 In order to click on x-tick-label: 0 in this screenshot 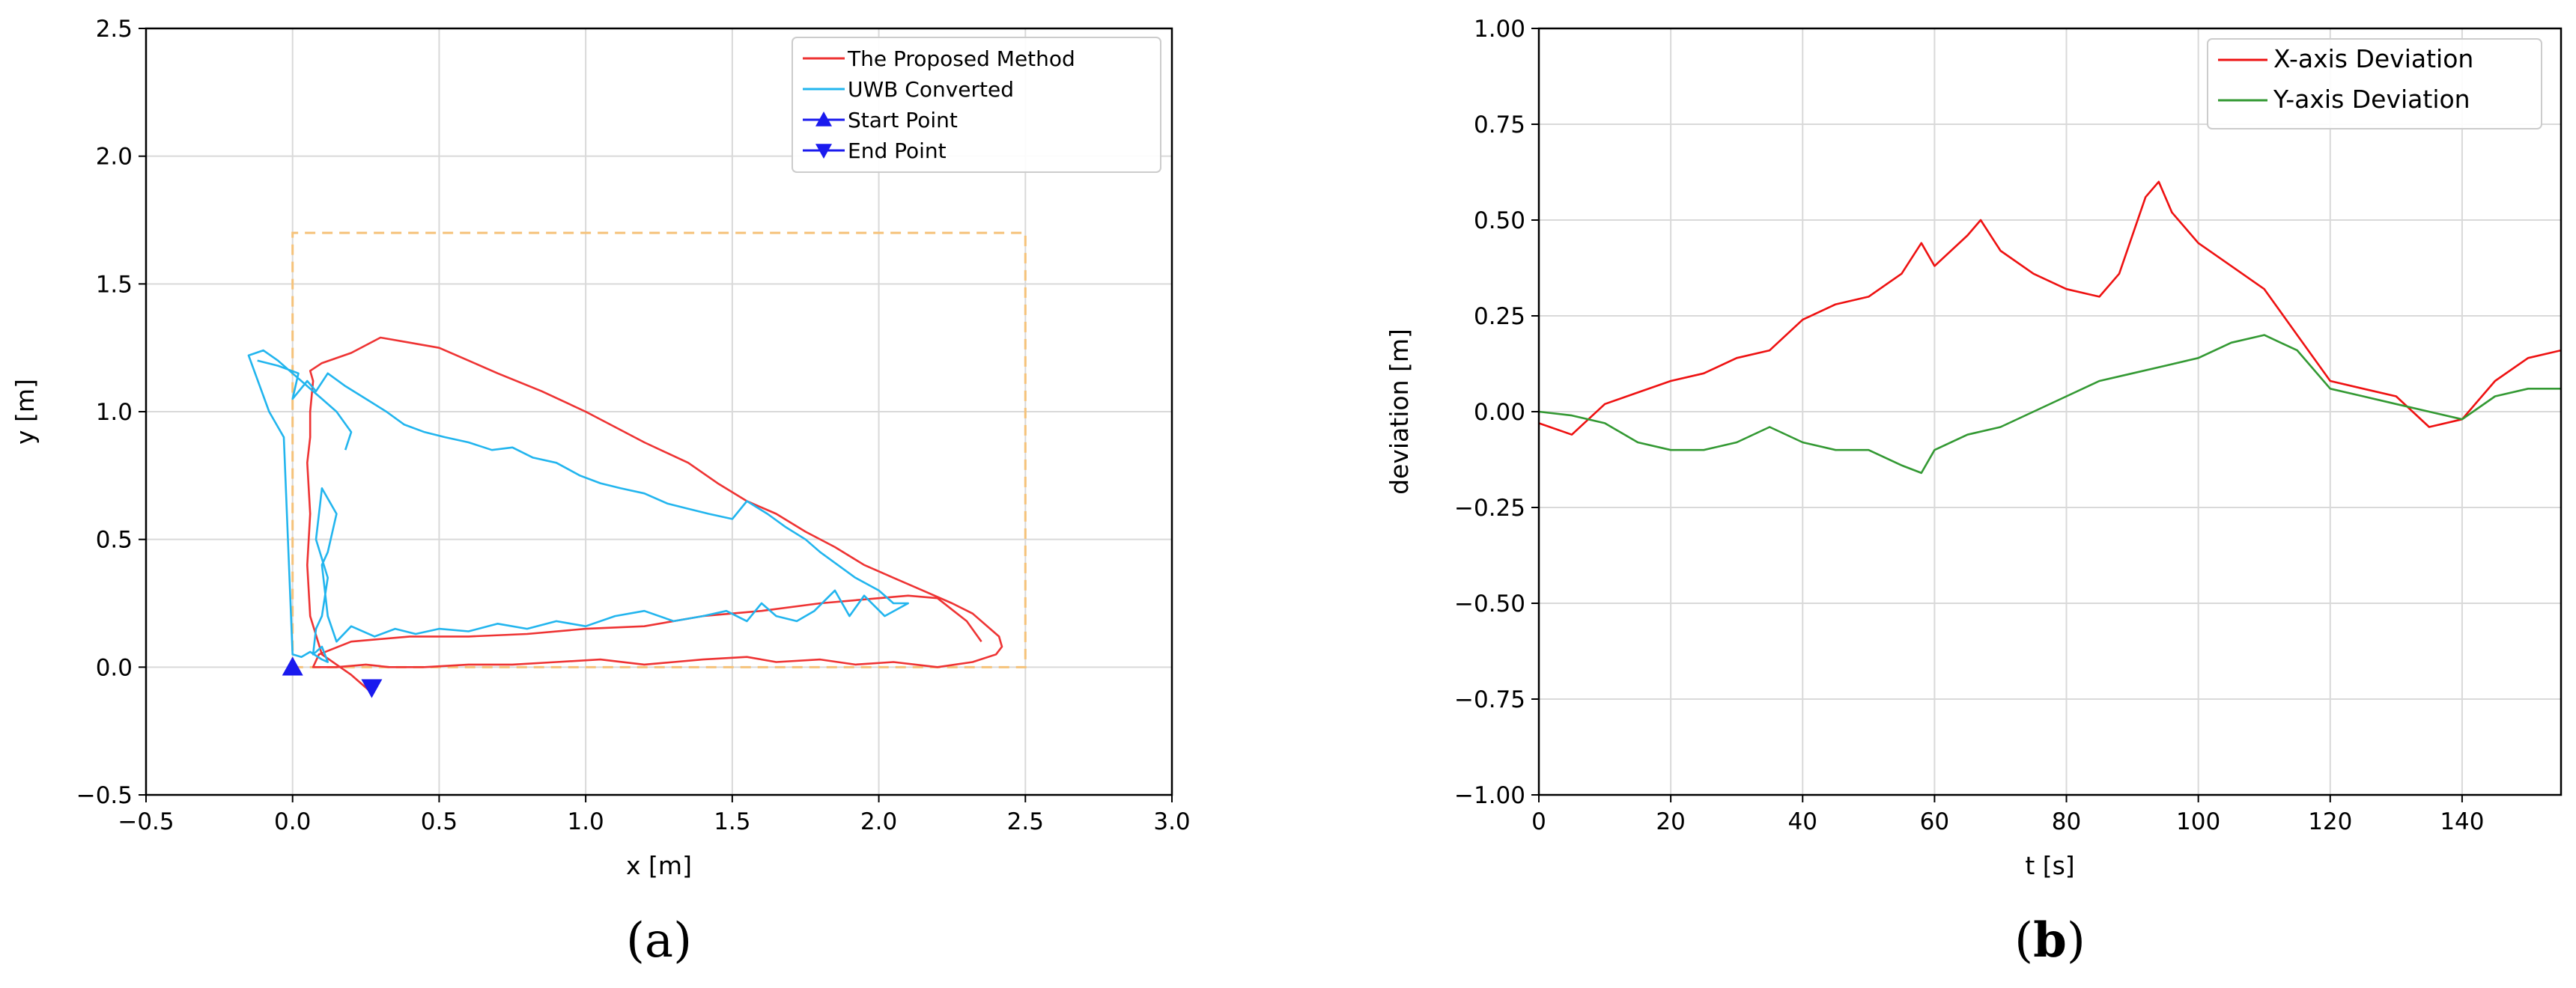, I will do `click(1538, 821)`.